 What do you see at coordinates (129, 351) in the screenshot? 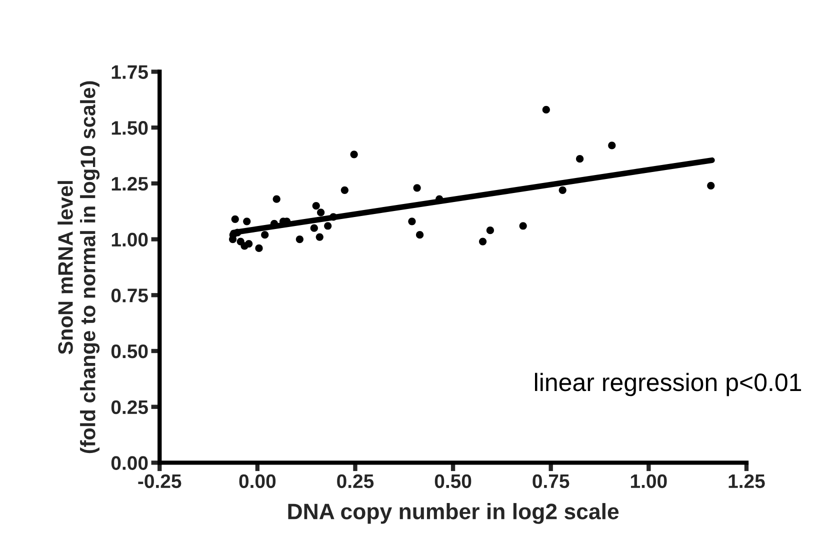
I see `y-tick-label: 0.50` at bounding box center [129, 351].